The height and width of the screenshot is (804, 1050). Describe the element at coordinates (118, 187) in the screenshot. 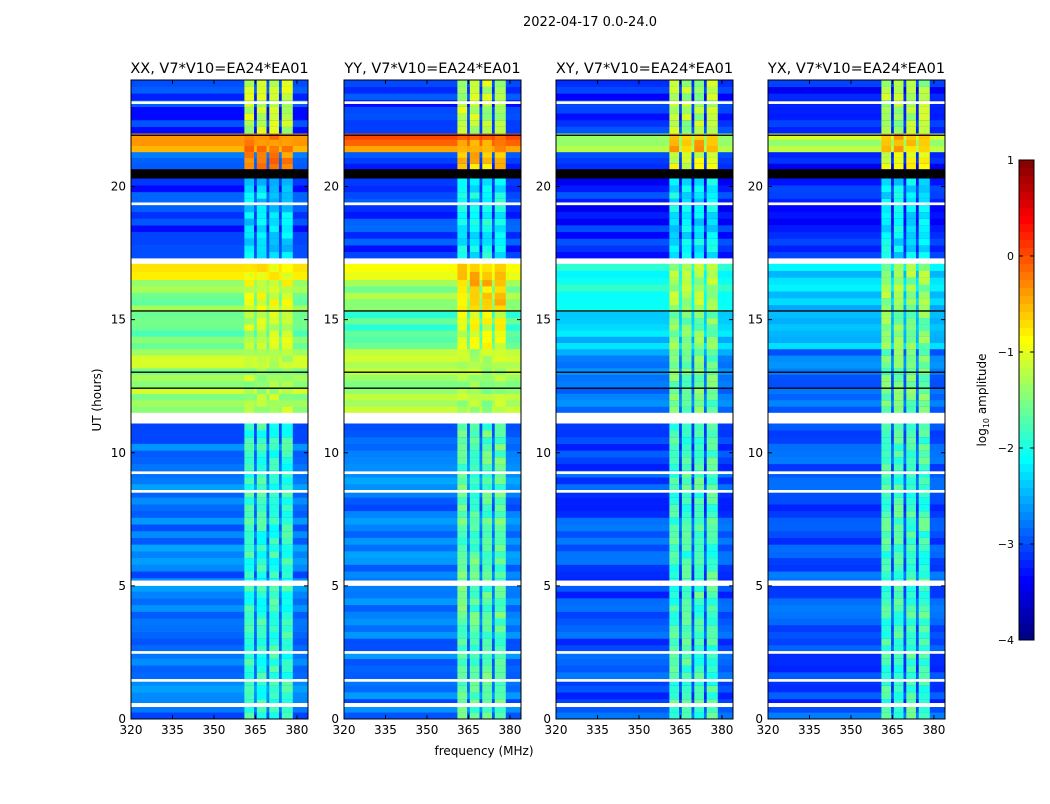

I see `y-tick-label: 20` at that location.